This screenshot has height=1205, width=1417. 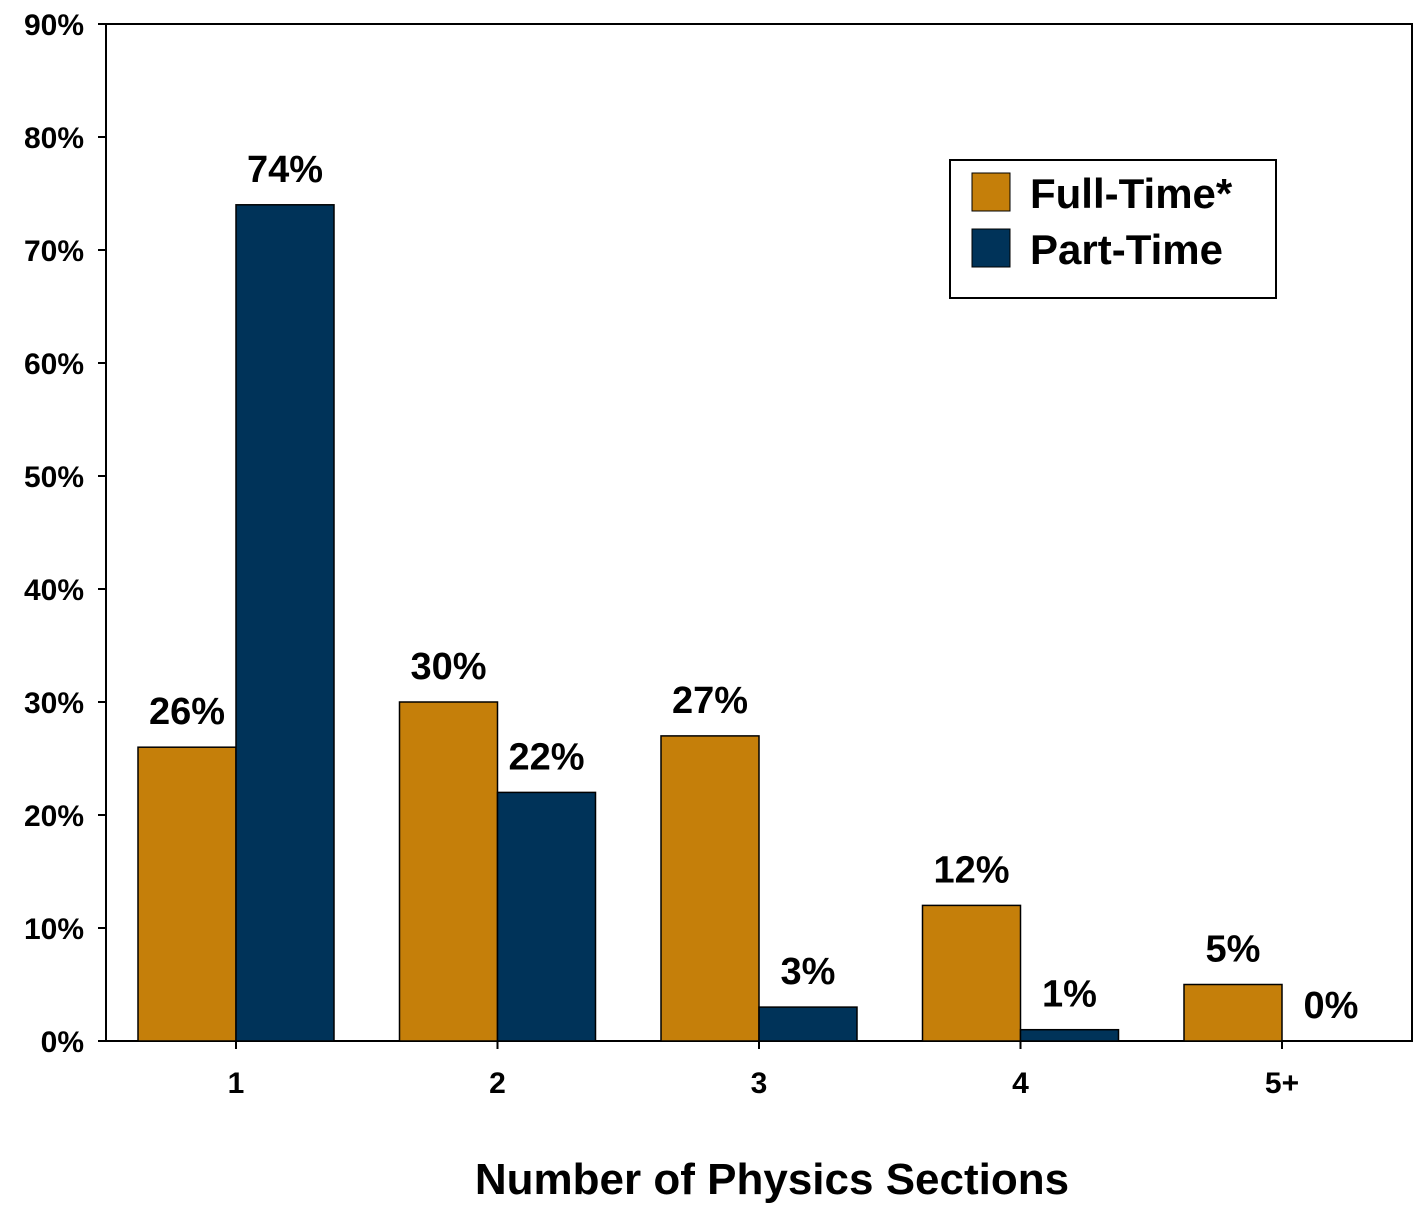 I want to click on y-tick-label: 30%, so click(x=54, y=703).